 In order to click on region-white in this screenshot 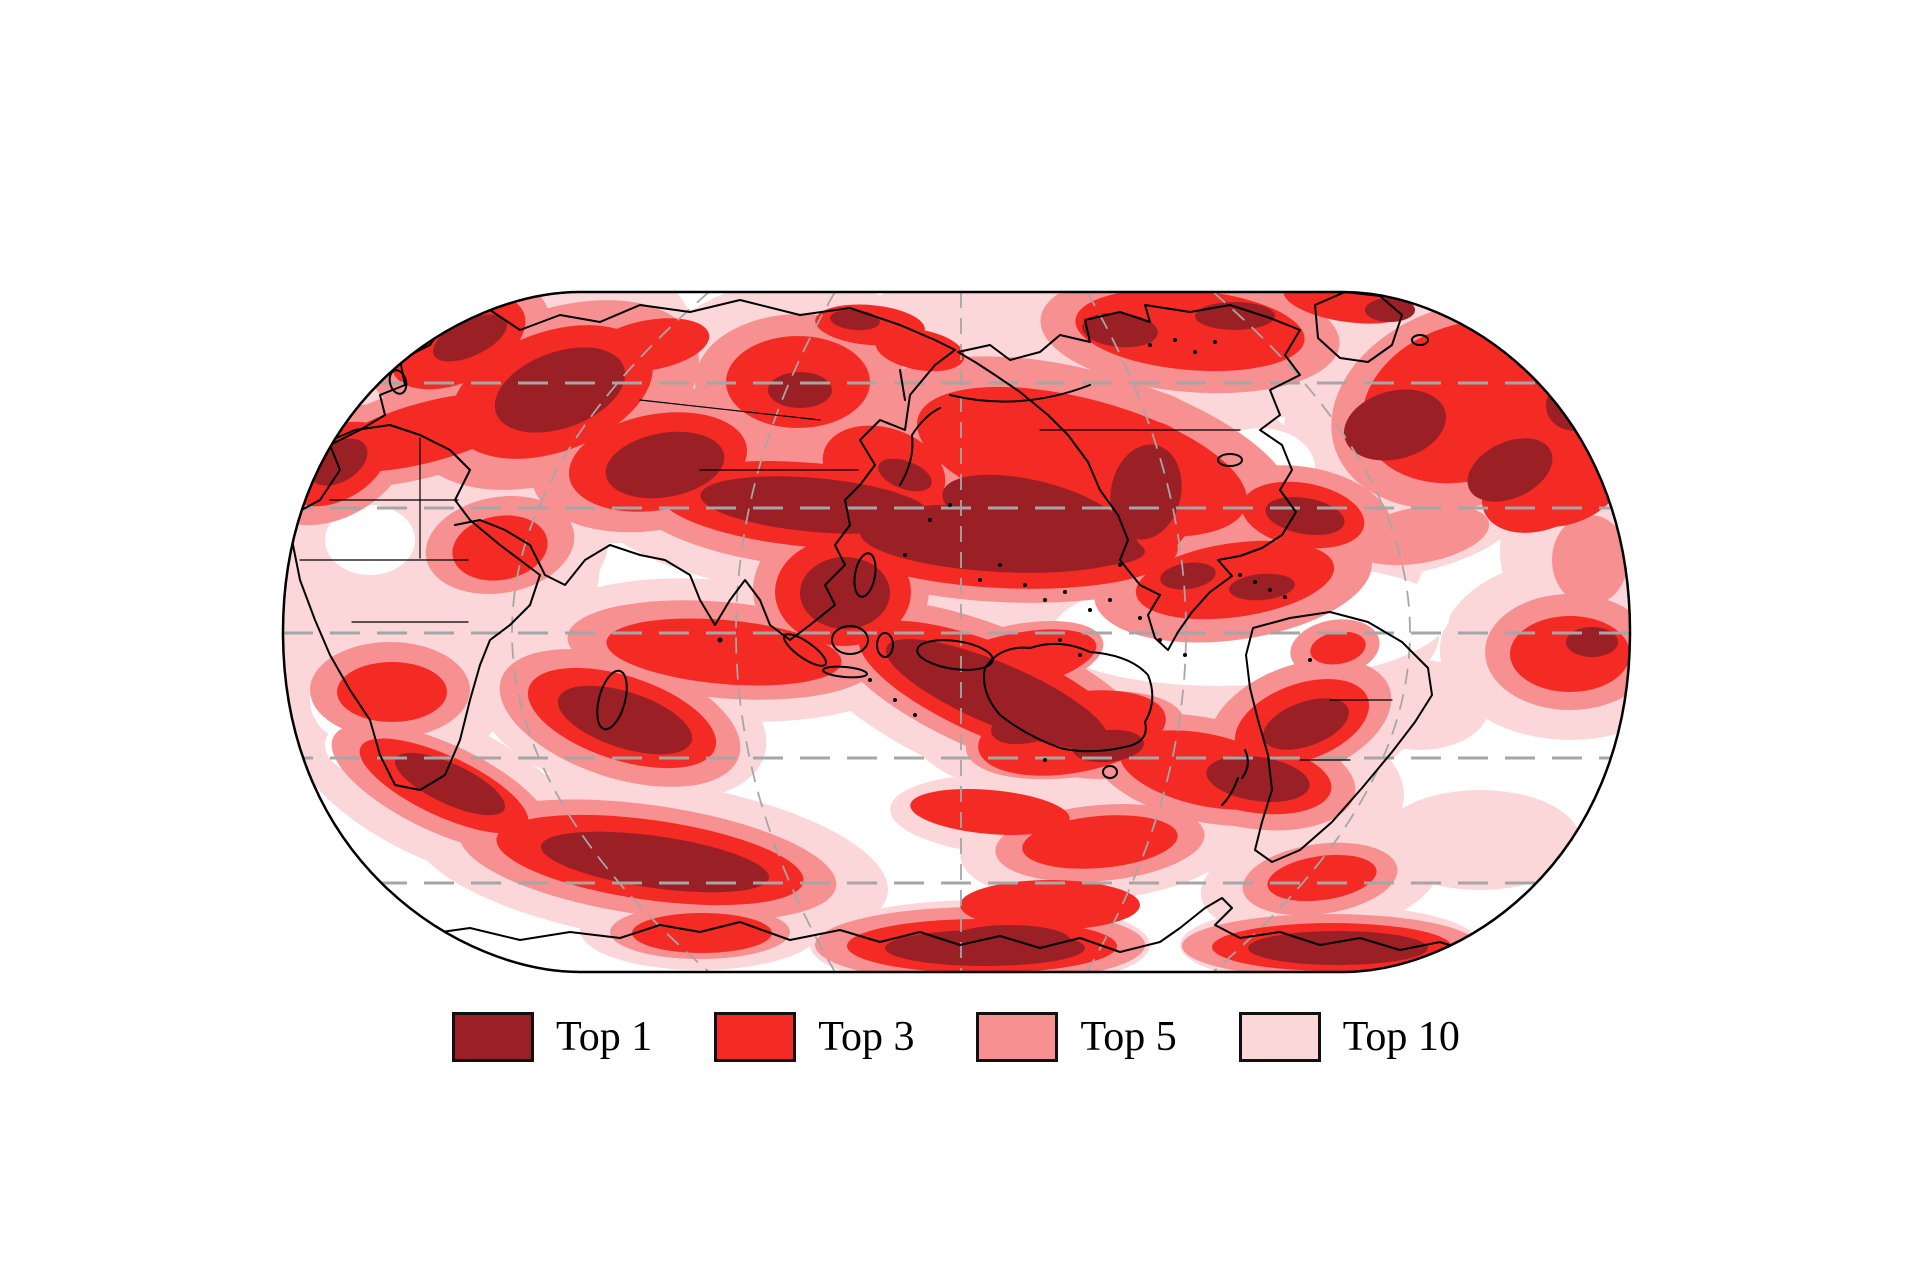, I will do `click(370, 540)`.